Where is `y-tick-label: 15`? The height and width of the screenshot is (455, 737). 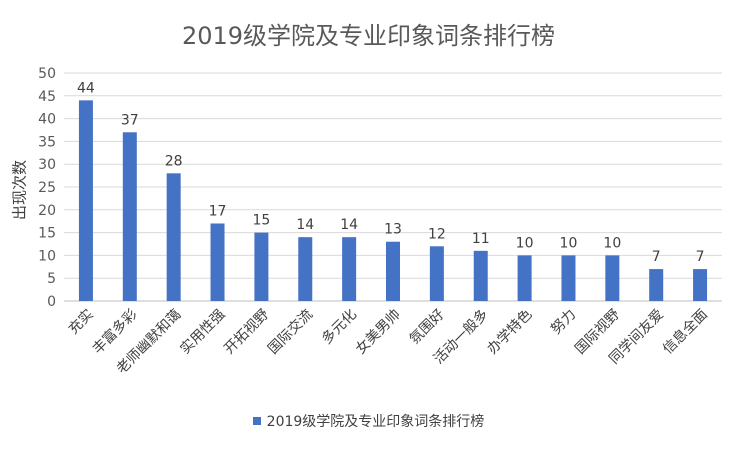
y-tick-label: 15 is located at coordinates (47, 234).